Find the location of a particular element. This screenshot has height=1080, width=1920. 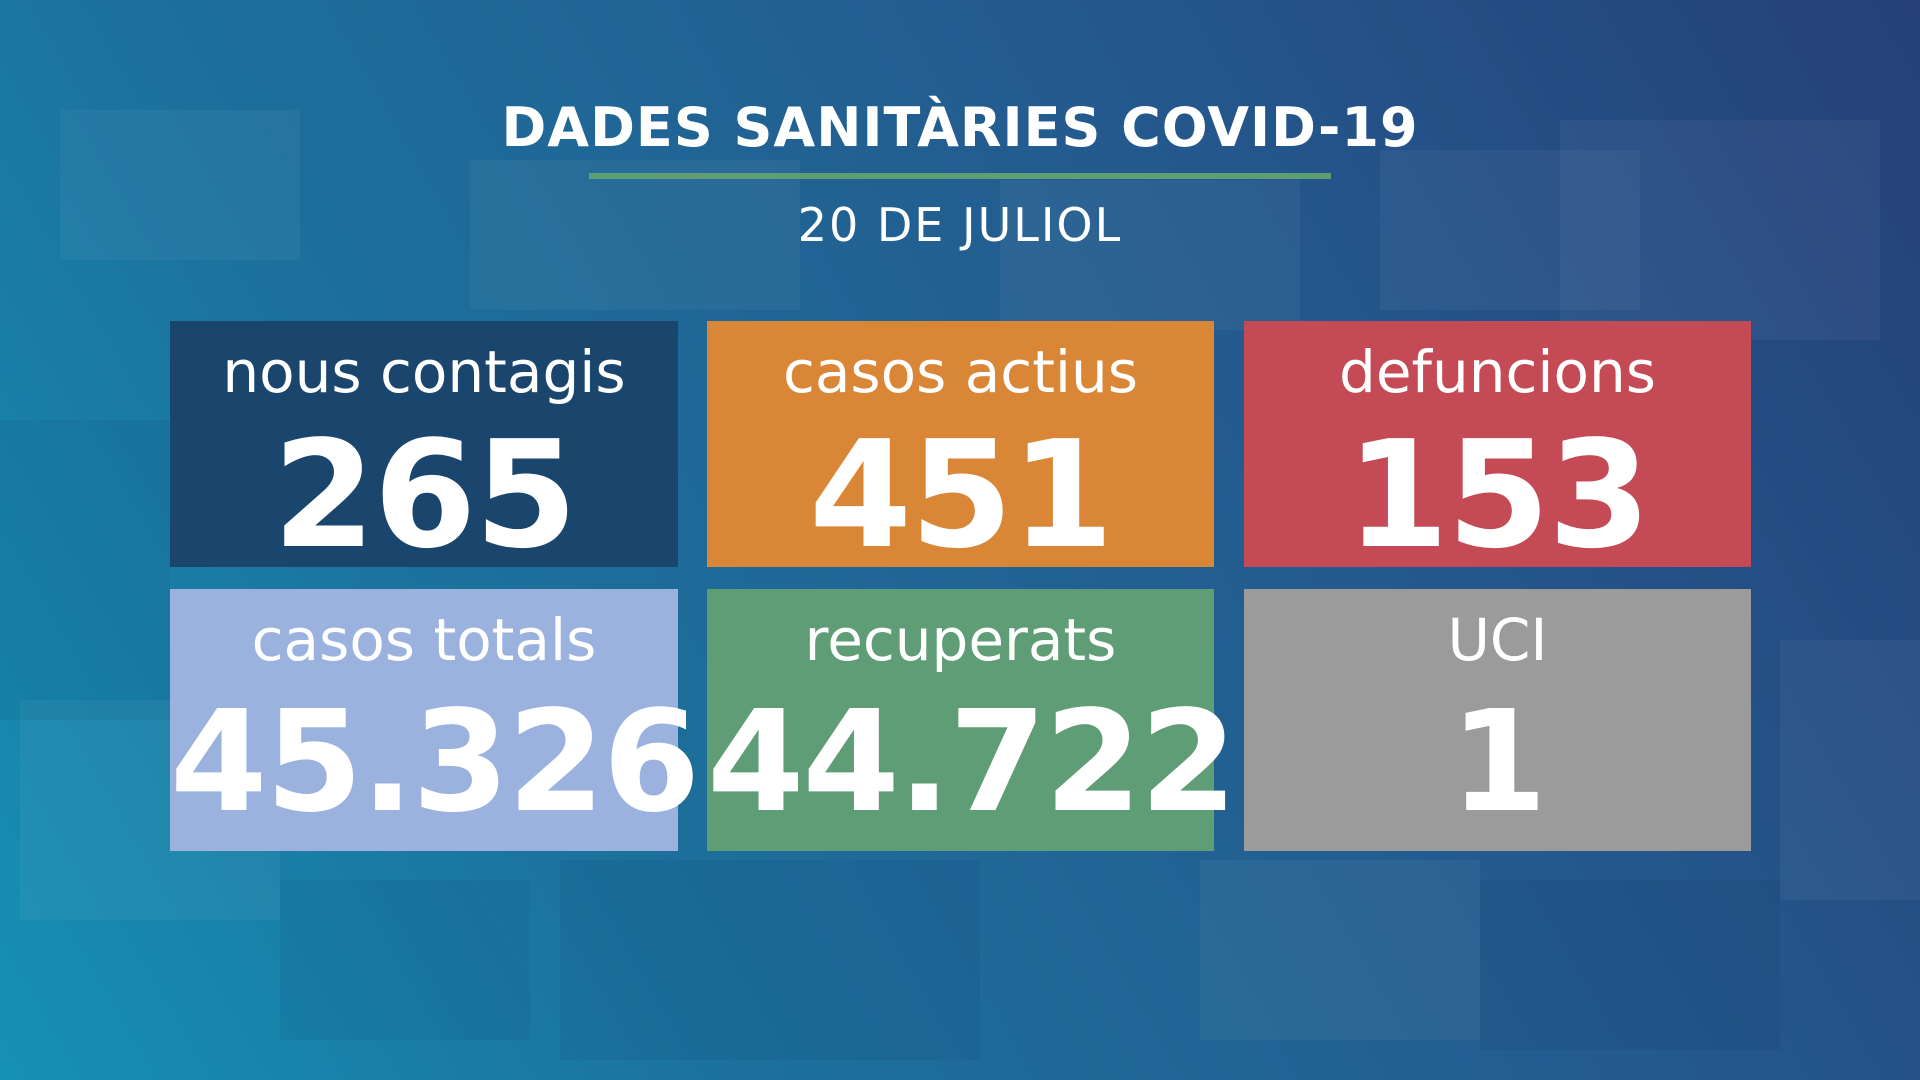

stat-card-active-cases: casos actius 451 is located at coordinates (960, 451).